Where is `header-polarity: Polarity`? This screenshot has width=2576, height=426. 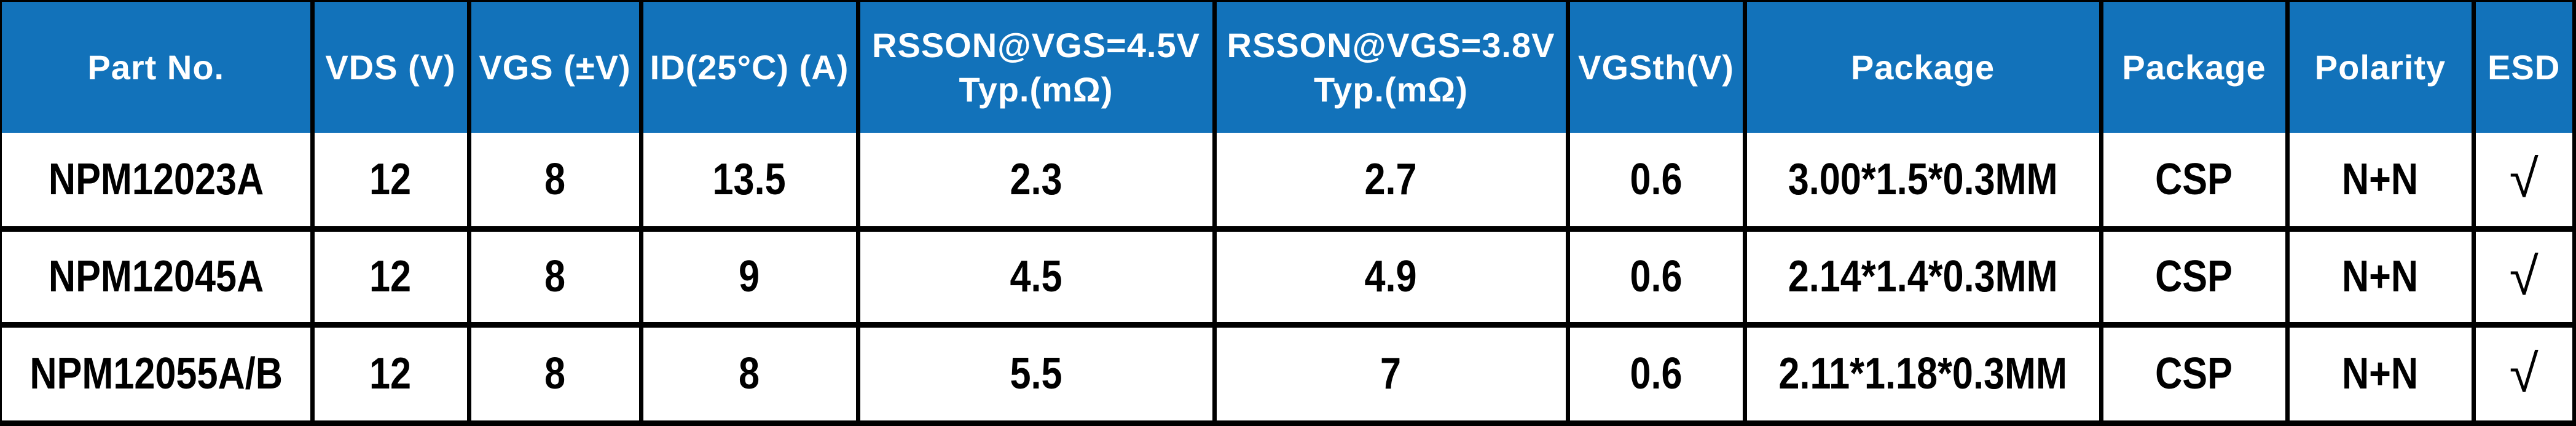
header-polarity: Polarity is located at coordinates (2381, 67).